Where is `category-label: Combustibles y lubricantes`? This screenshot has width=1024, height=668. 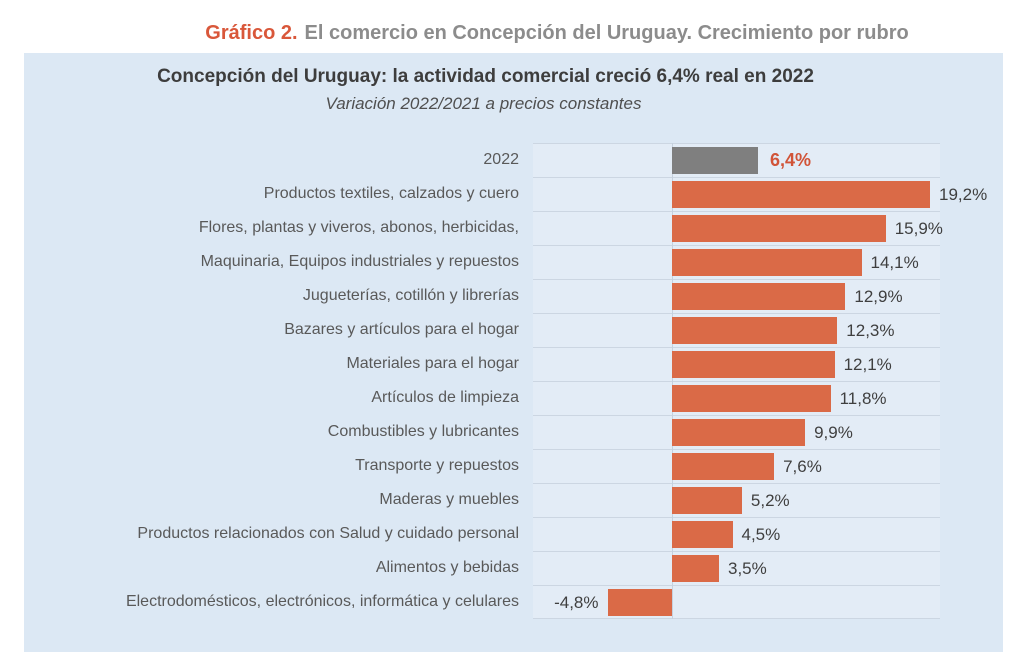
category-label: Combustibles y lubricantes is located at coordinates (423, 431).